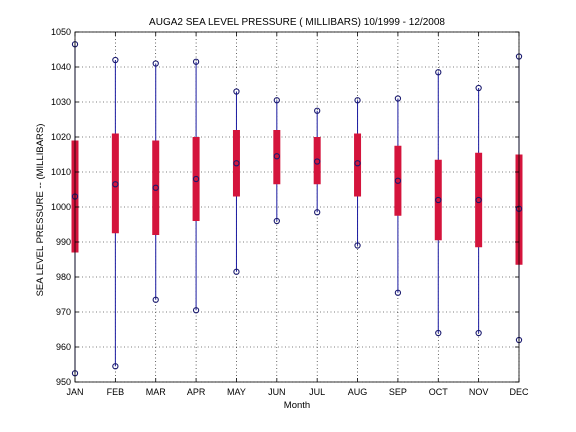  Describe the element at coordinates (115, 60) in the screenshot. I see `max-marker-feb` at that location.